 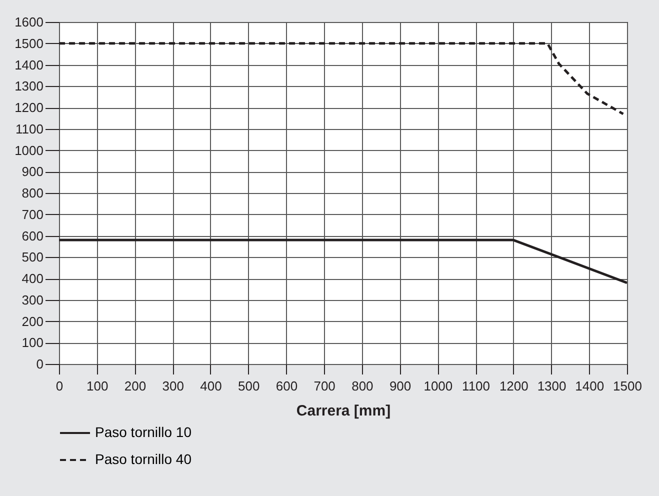 What do you see at coordinates (29, 86) in the screenshot?
I see `y-tick-label: 1300` at bounding box center [29, 86].